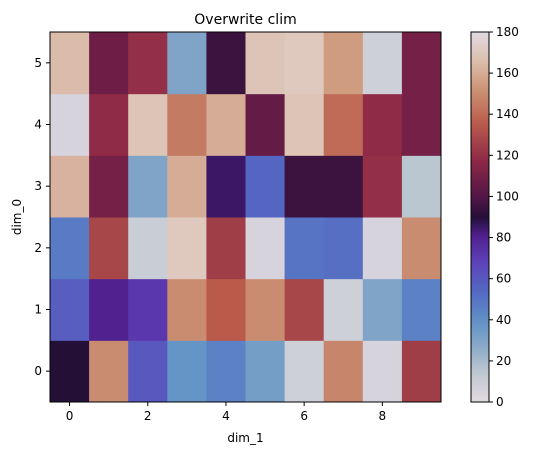  I want to click on colorbar-tick-label: 80, so click(503, 238).